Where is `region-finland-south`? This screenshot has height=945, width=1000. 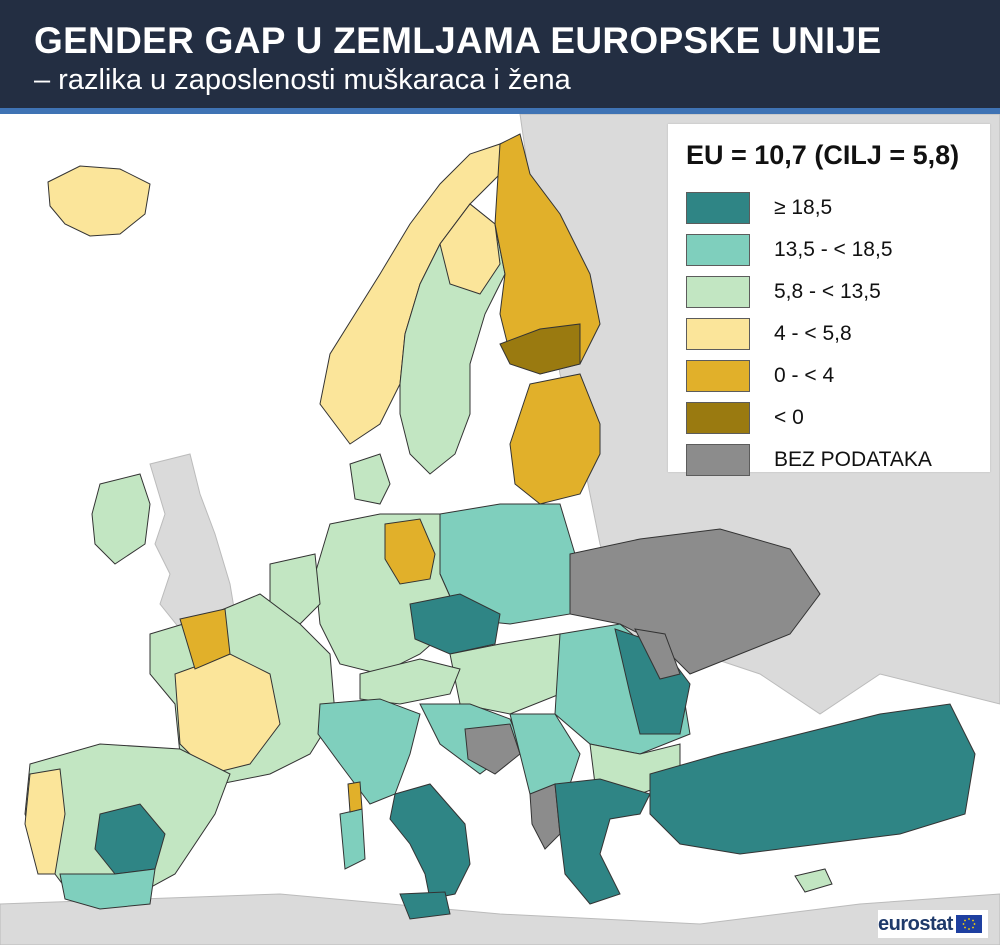
region-finland-south is located at coordinates (540, 349).